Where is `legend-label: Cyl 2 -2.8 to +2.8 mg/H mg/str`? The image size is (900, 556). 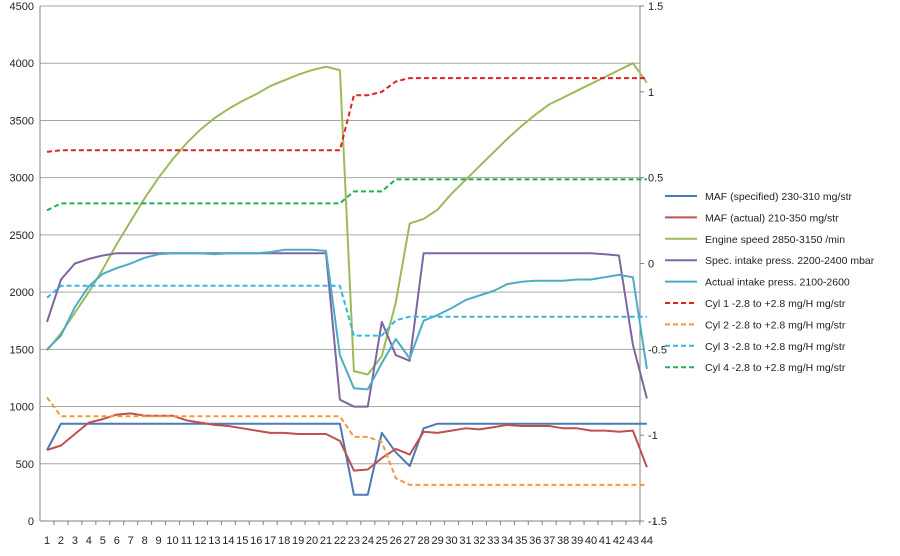 legend-label: Cyl 2 -2.8 to +2.8 mg/H mg/str is located at coordinates (775, 325).